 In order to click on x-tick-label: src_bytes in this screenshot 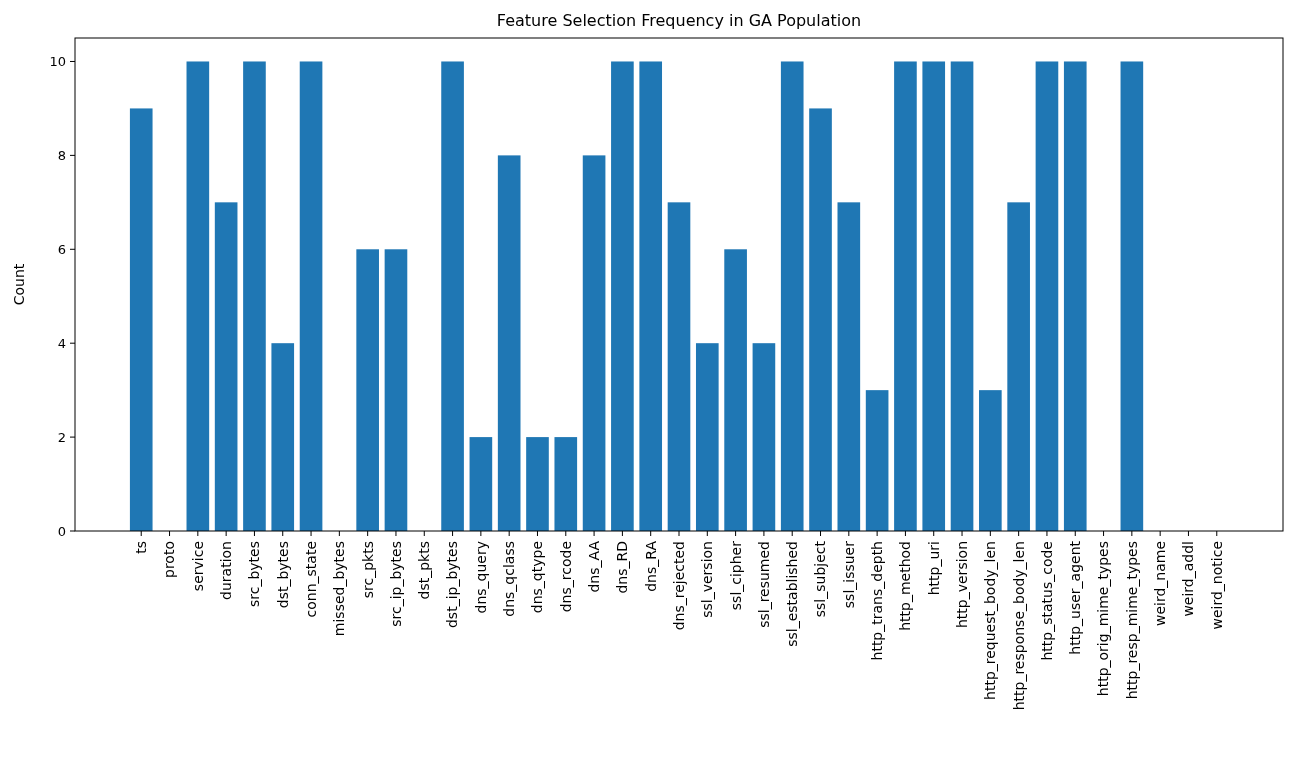, I will do `click(254, 574)`.